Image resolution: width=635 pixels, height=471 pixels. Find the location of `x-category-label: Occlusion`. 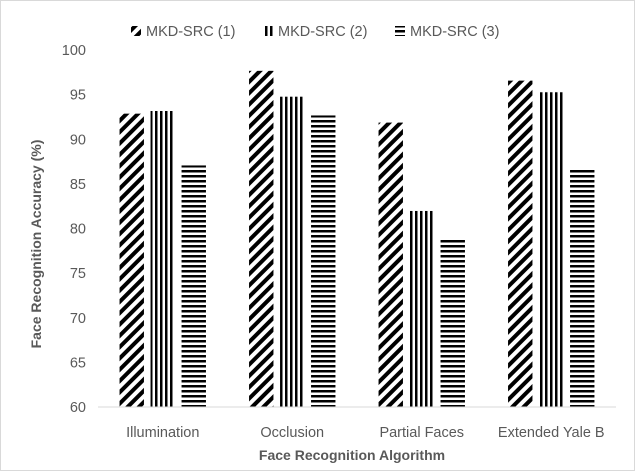

x-category-label: Occlusion is located at coordinates (292, 433).